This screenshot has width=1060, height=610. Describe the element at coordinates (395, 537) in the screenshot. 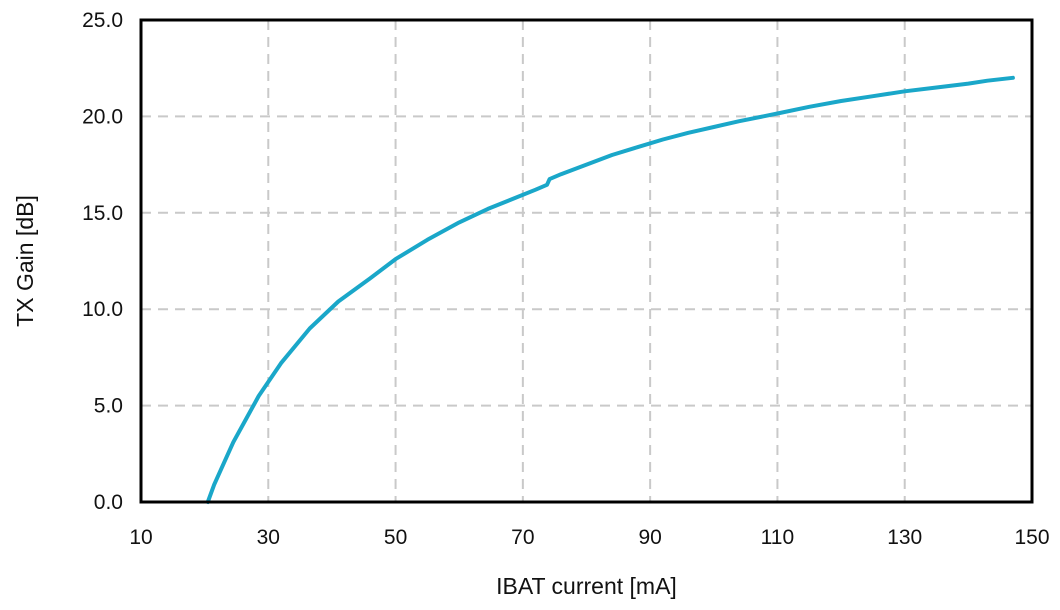

I see `x-tick-label: 50` at that location.